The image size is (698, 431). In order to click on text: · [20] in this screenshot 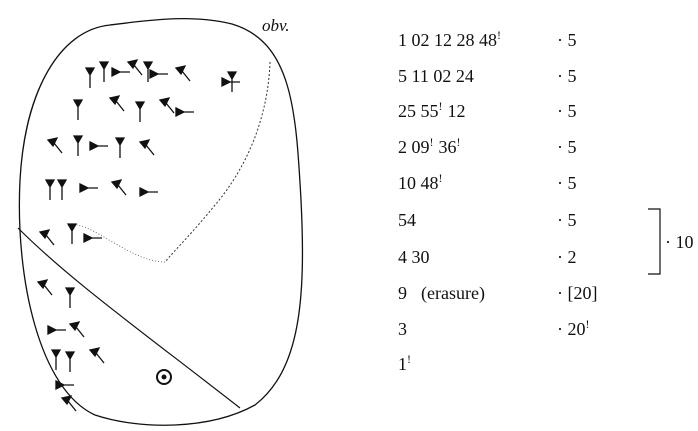, I will do `click(577, 293)`.